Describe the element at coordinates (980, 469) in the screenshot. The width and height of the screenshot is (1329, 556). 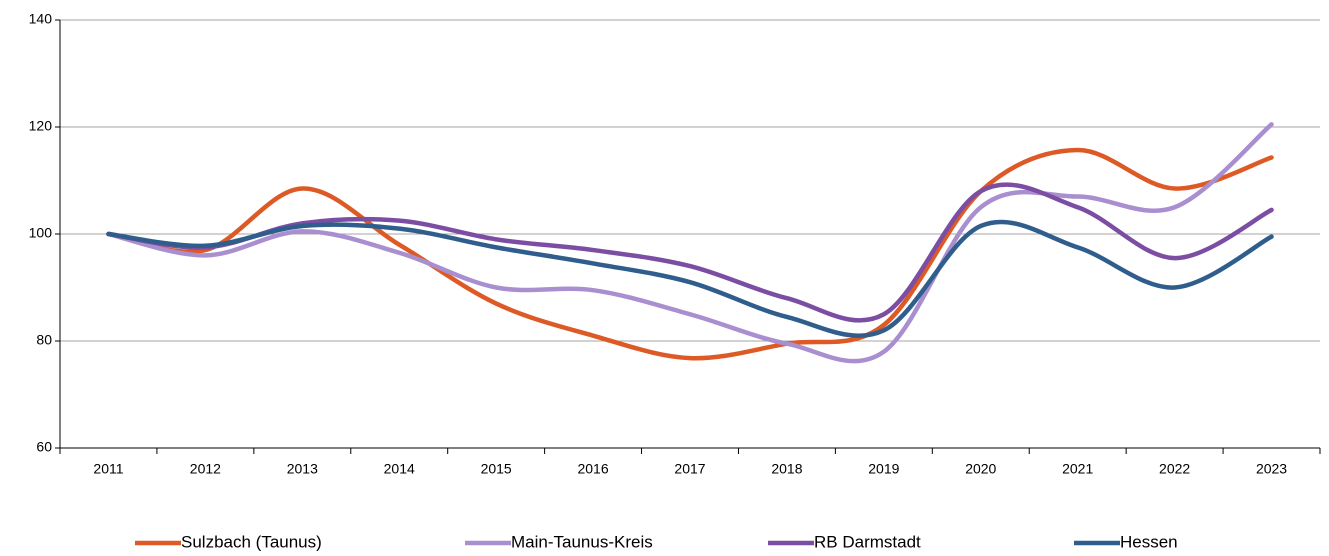
I see `x-tick-label: 2020` at that location.